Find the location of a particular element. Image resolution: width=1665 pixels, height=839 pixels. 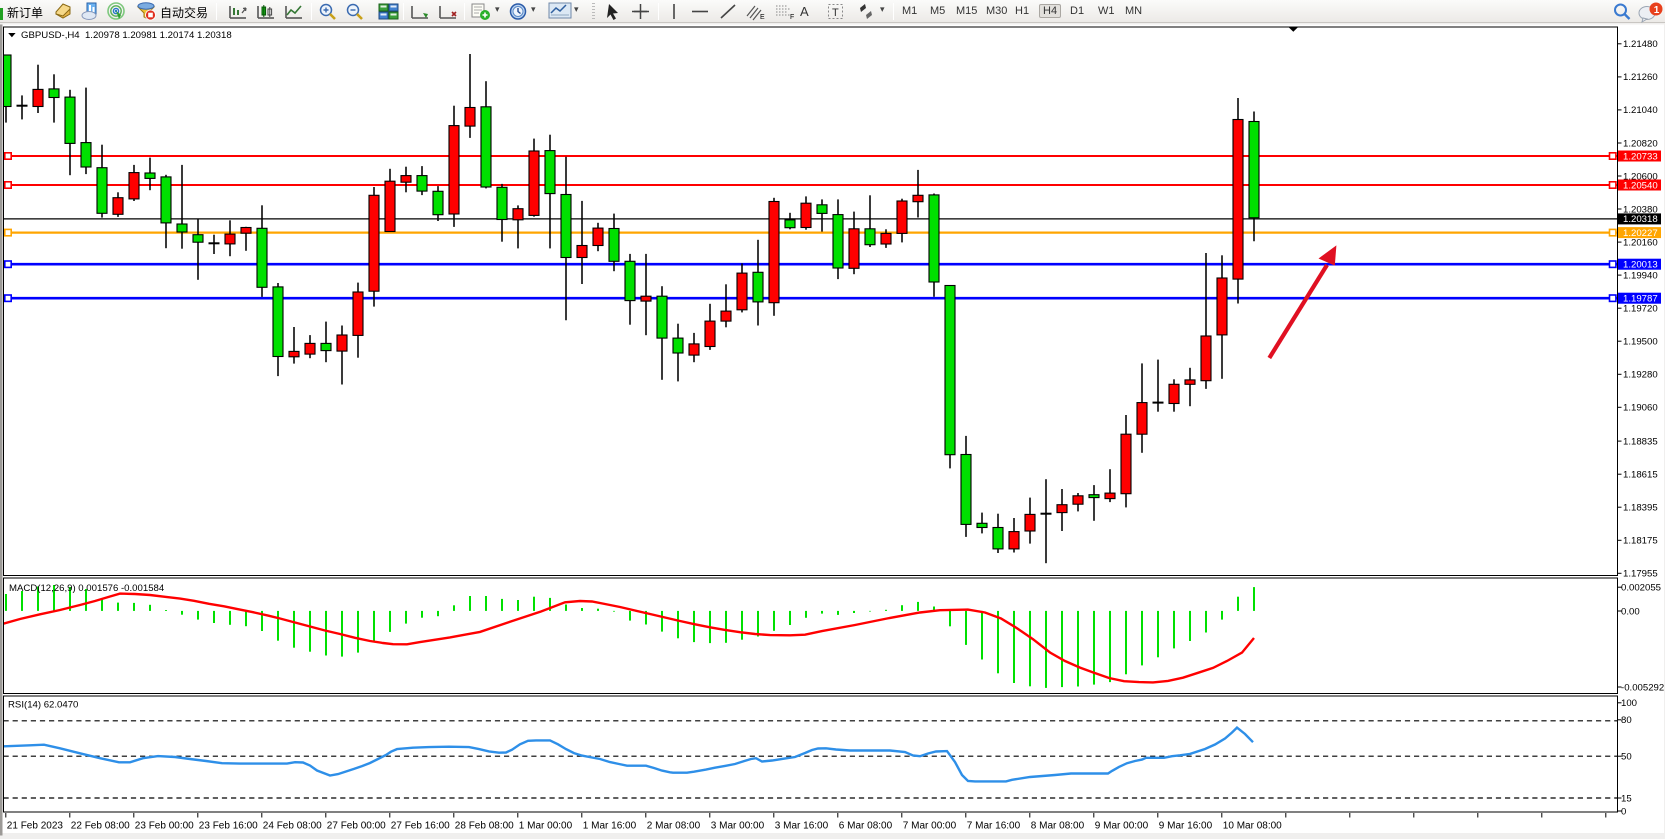

svg-text: 1.20160 is located at coordinates (1640, 242).